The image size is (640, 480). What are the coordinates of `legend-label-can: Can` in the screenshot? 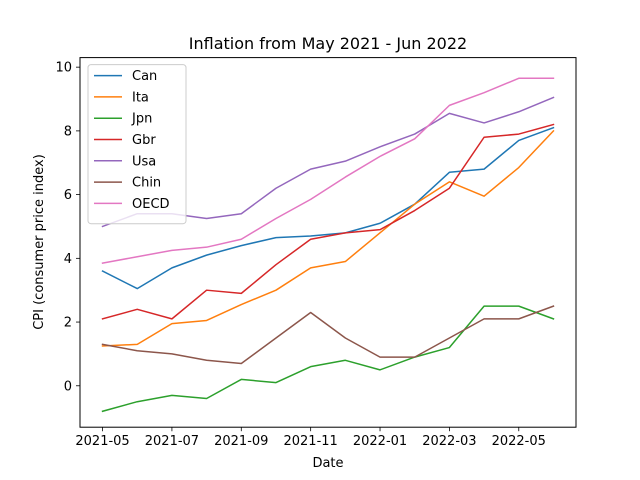 It's located at (144, 76).